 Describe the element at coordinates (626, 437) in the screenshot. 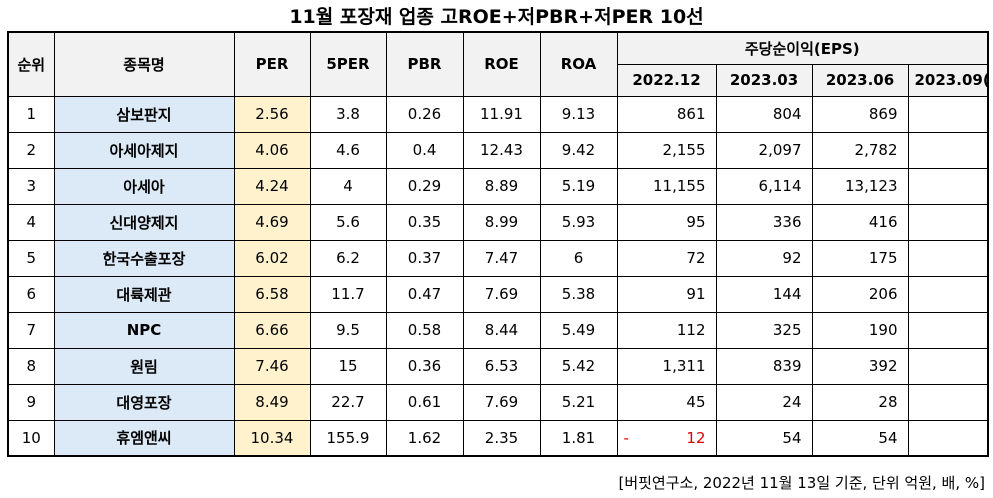

I see `negative-sign: -` at that location.